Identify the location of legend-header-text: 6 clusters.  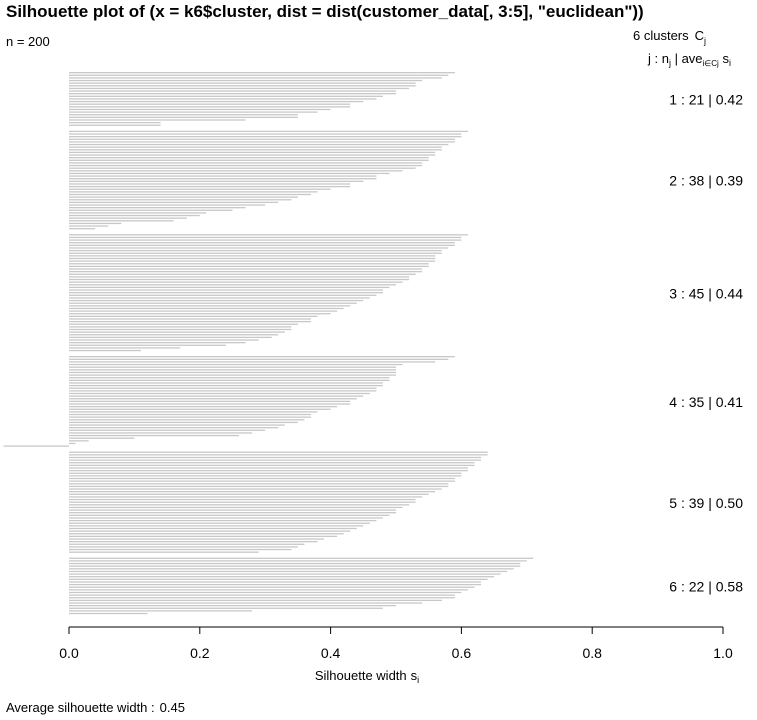
(661, 35).